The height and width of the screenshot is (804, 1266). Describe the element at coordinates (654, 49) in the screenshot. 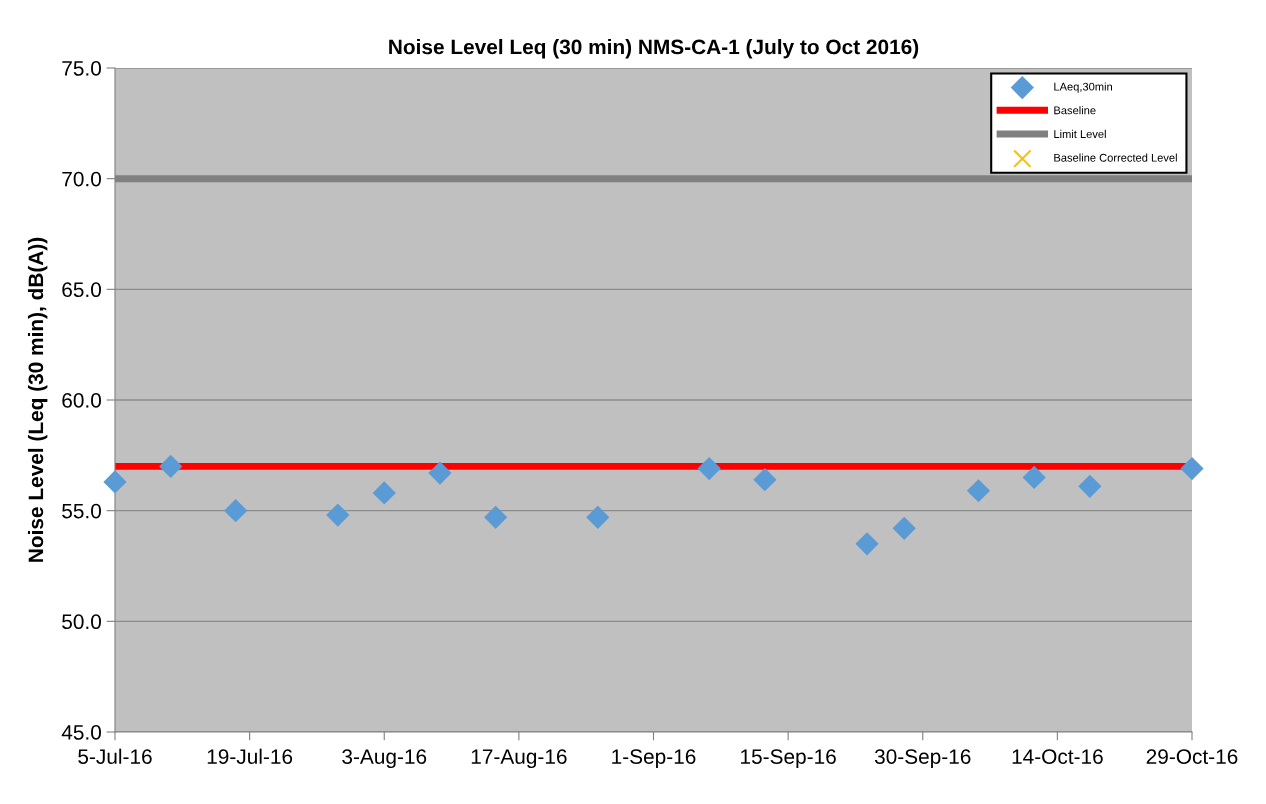

I see `chart-title: Noise Level Leq (30 min) NMS-CA-1 (July to Oct 2016)` at that location.